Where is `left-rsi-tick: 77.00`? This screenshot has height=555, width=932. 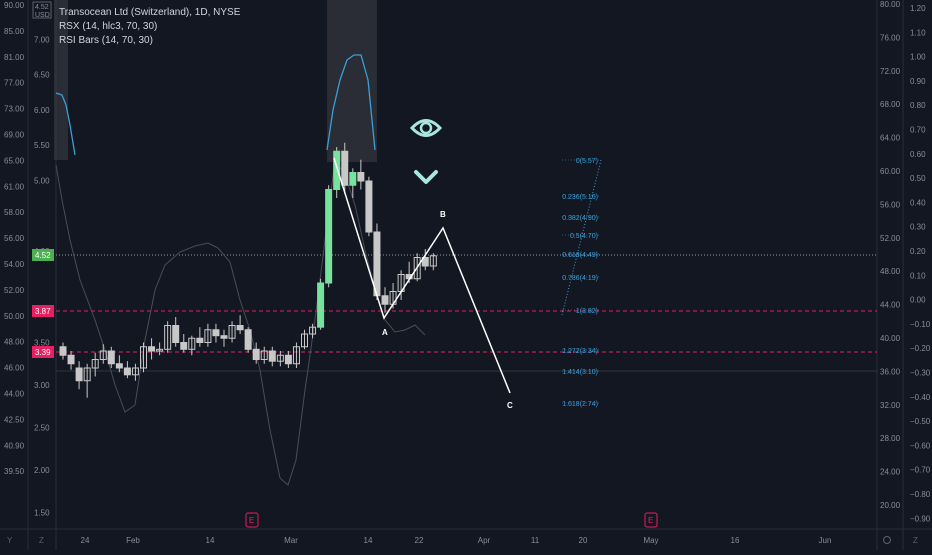
left-rsi-tick: 77.00 is located at coordinates (14, 83).